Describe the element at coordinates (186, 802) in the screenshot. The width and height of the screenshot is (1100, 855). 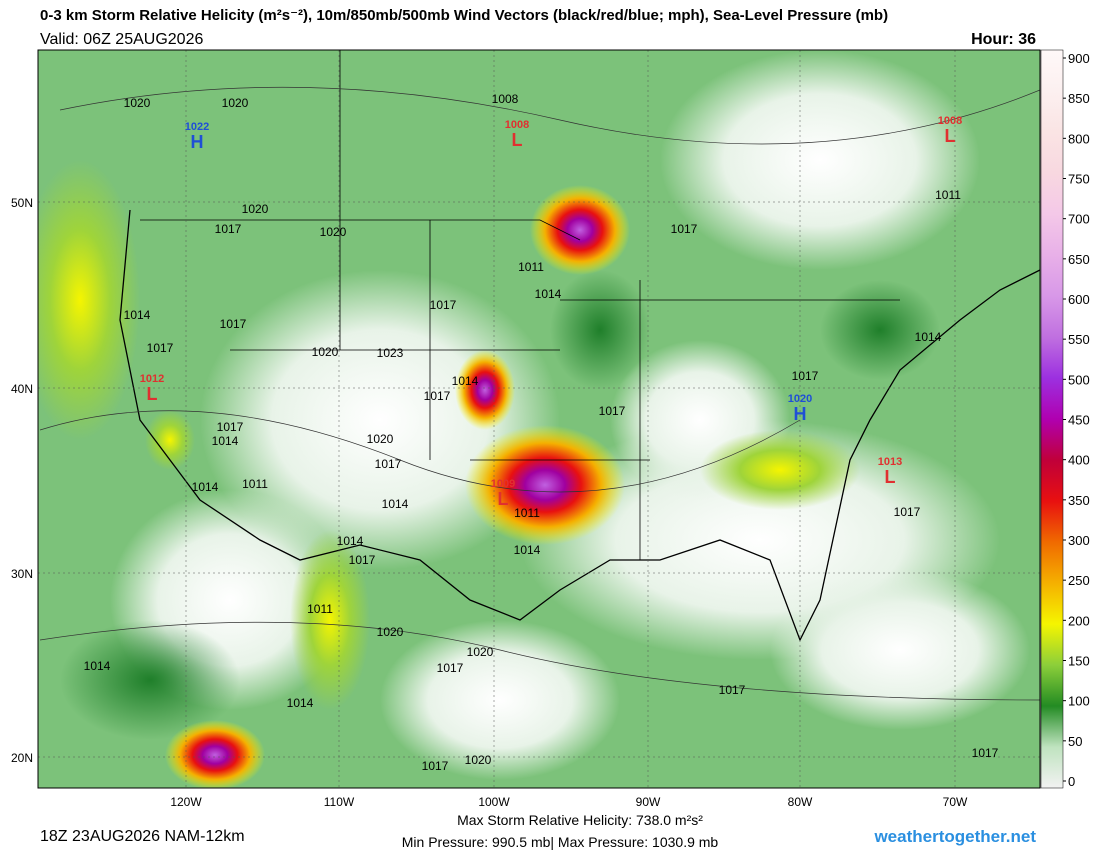
I see `lon-label: 120W` at that location.